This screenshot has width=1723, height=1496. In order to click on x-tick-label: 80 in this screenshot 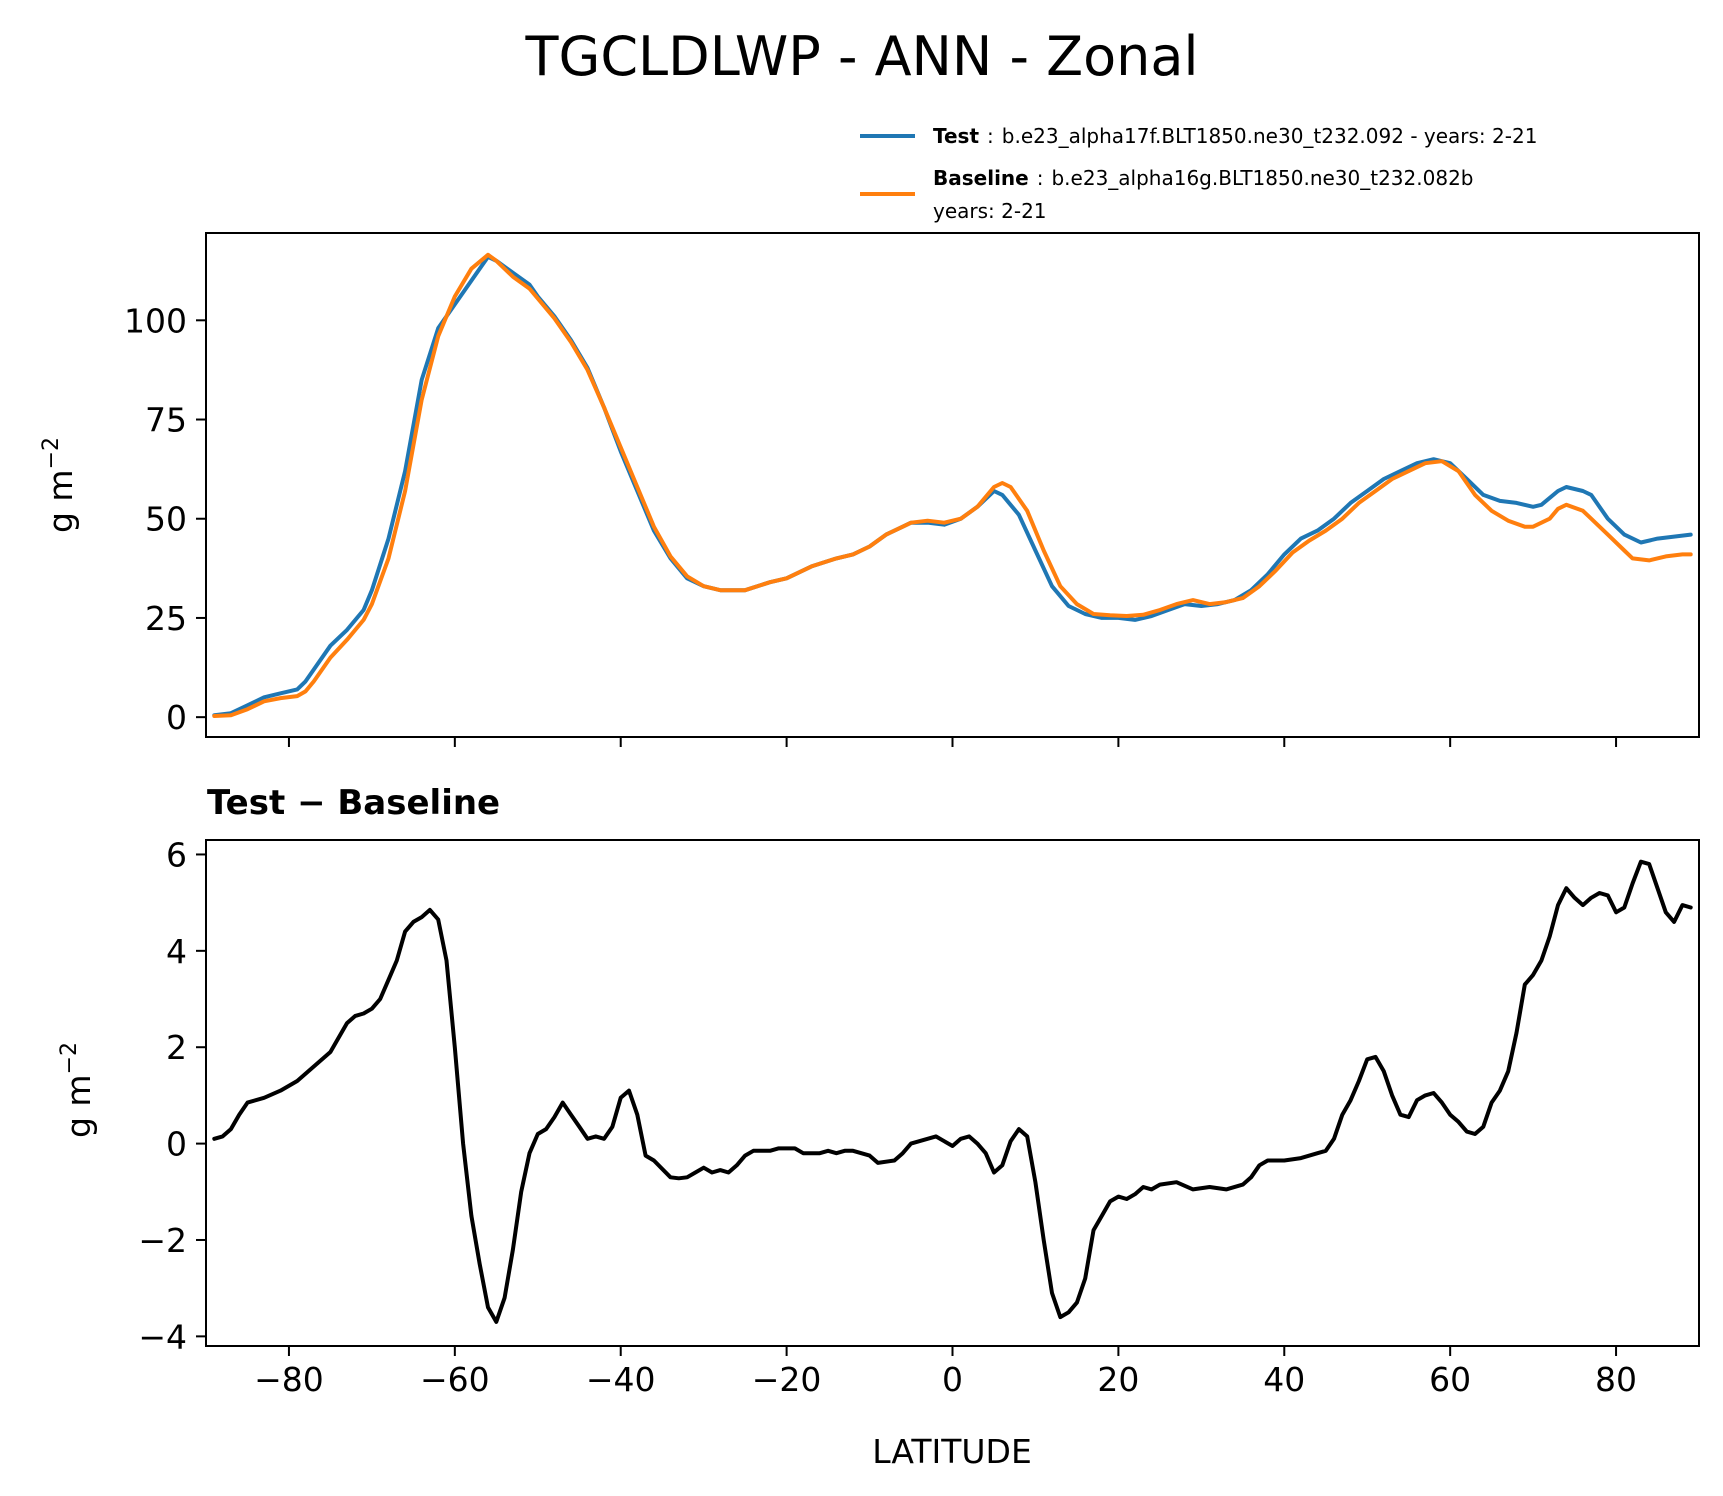, I will do `click(1616, 1379)`.